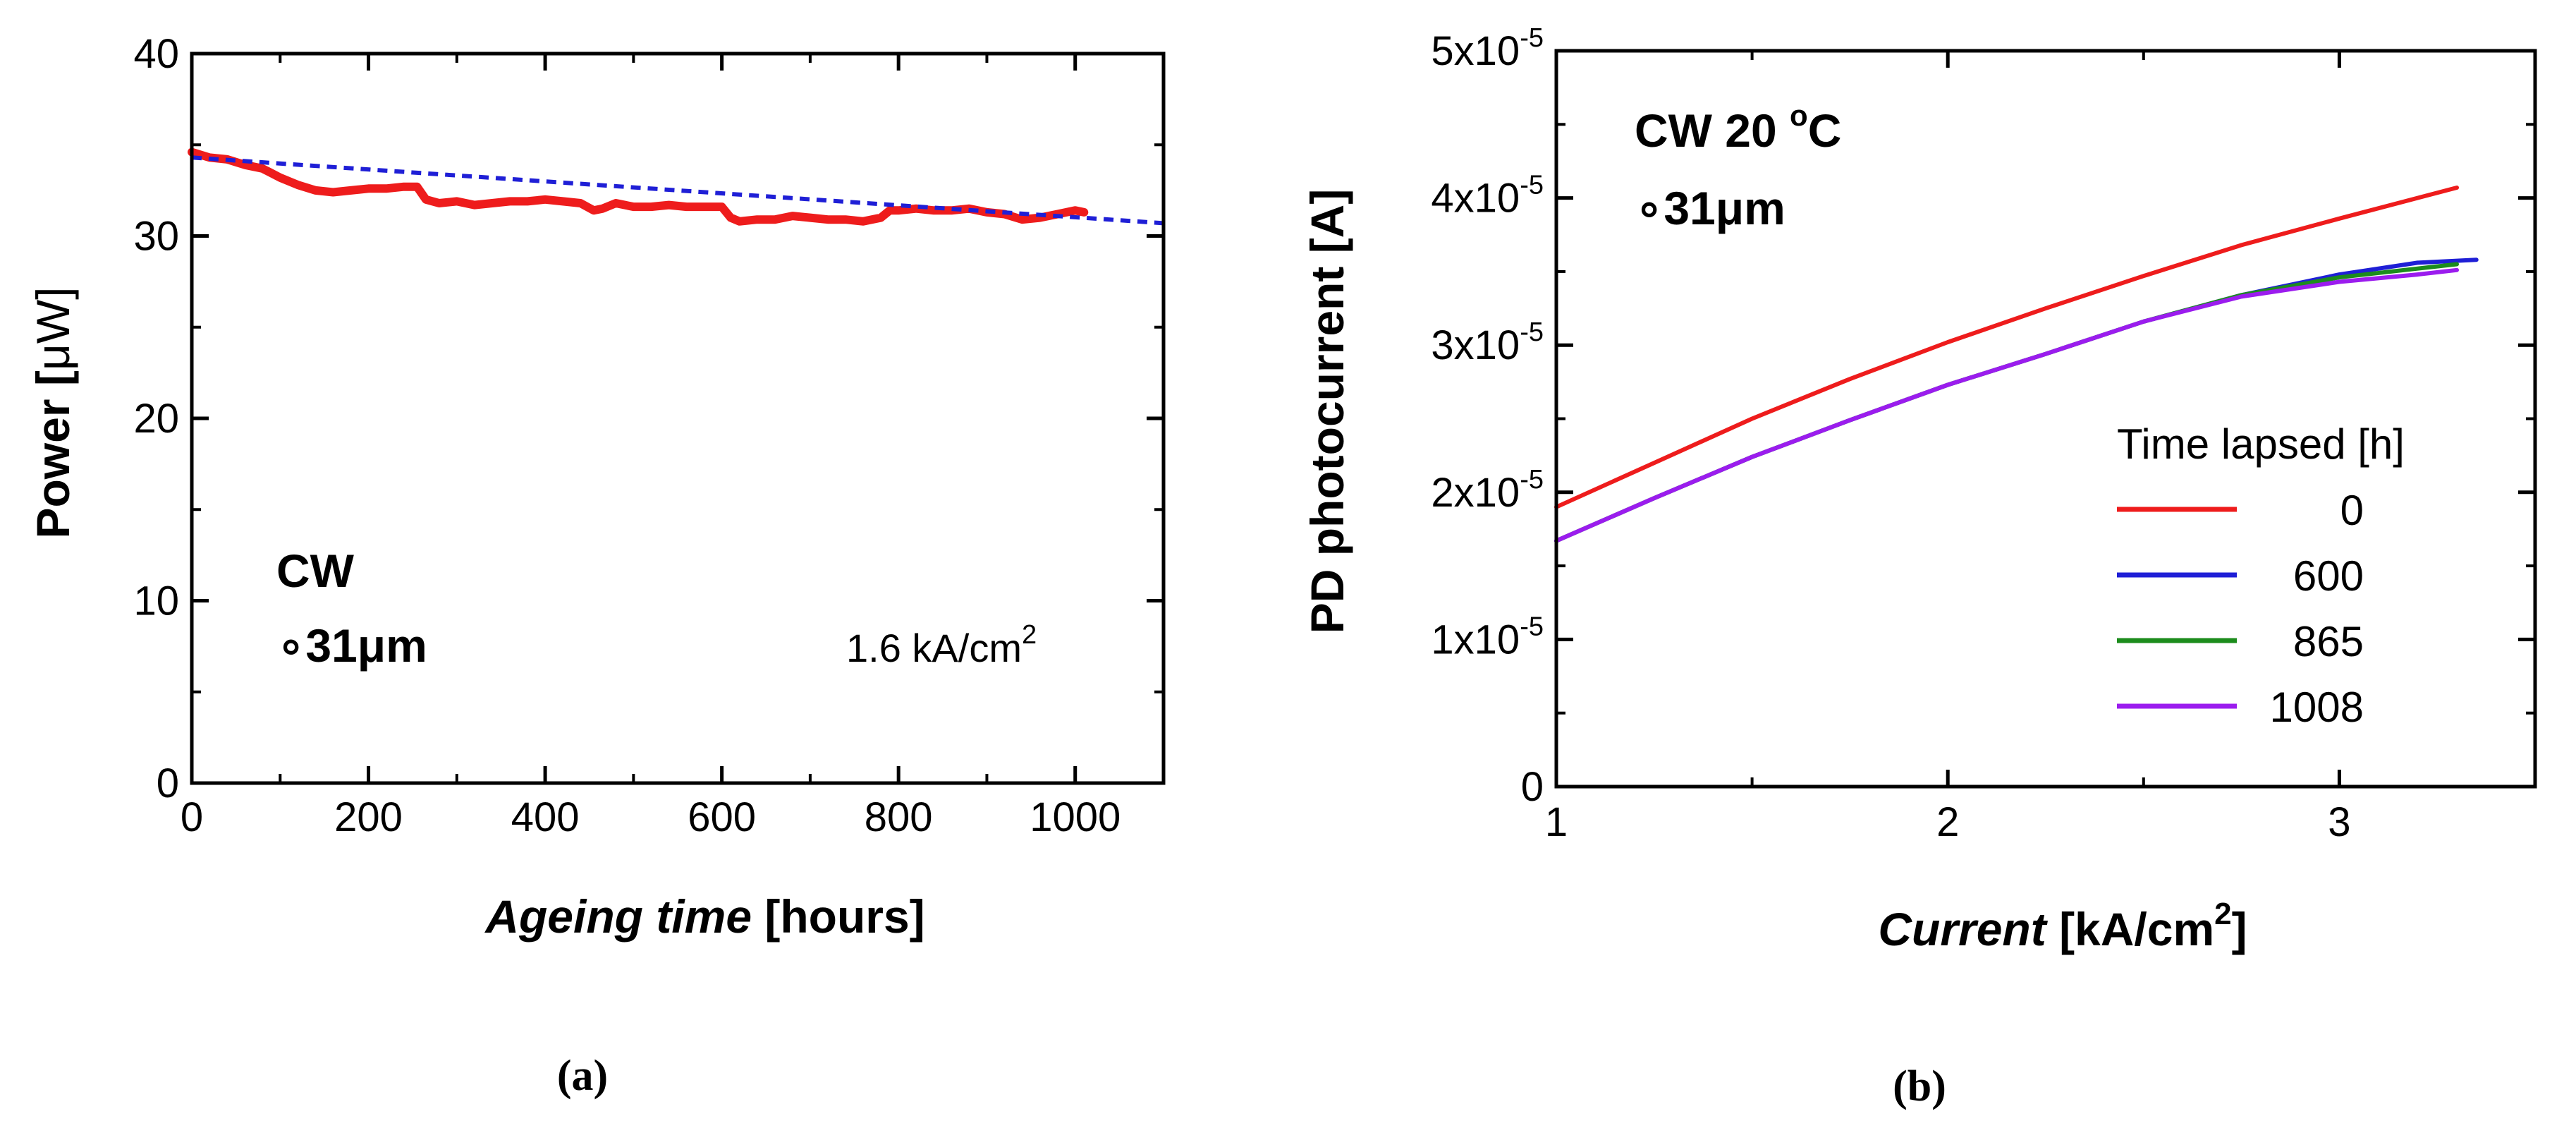 Image resolution: width=2576 pixels, height=1121 pixels. Describe the element at coordinates (352, 645) in the screenshot. I see `chart-a-annotation-diameter: ∘31μm` at that location.